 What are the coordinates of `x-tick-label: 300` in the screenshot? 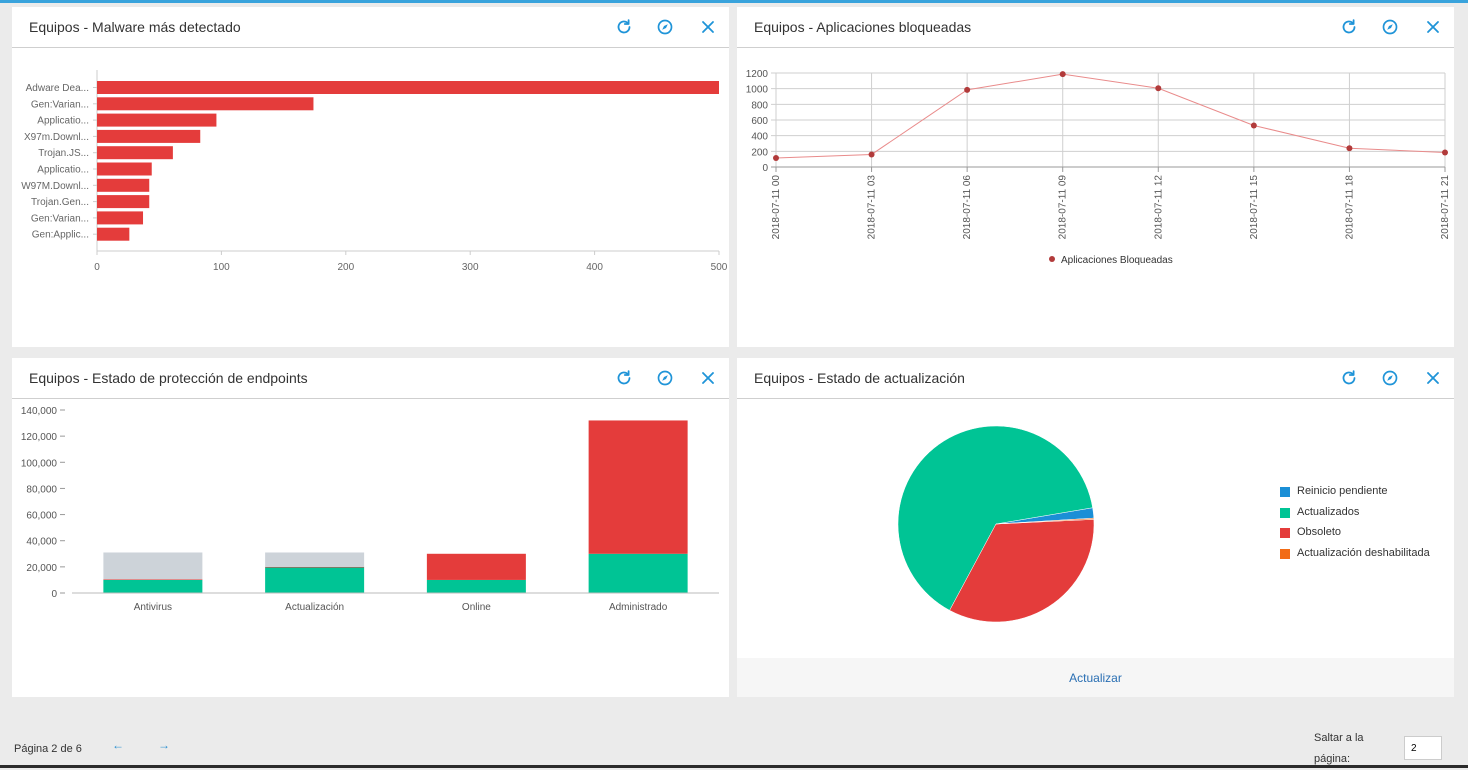 It's located at (470, 267).